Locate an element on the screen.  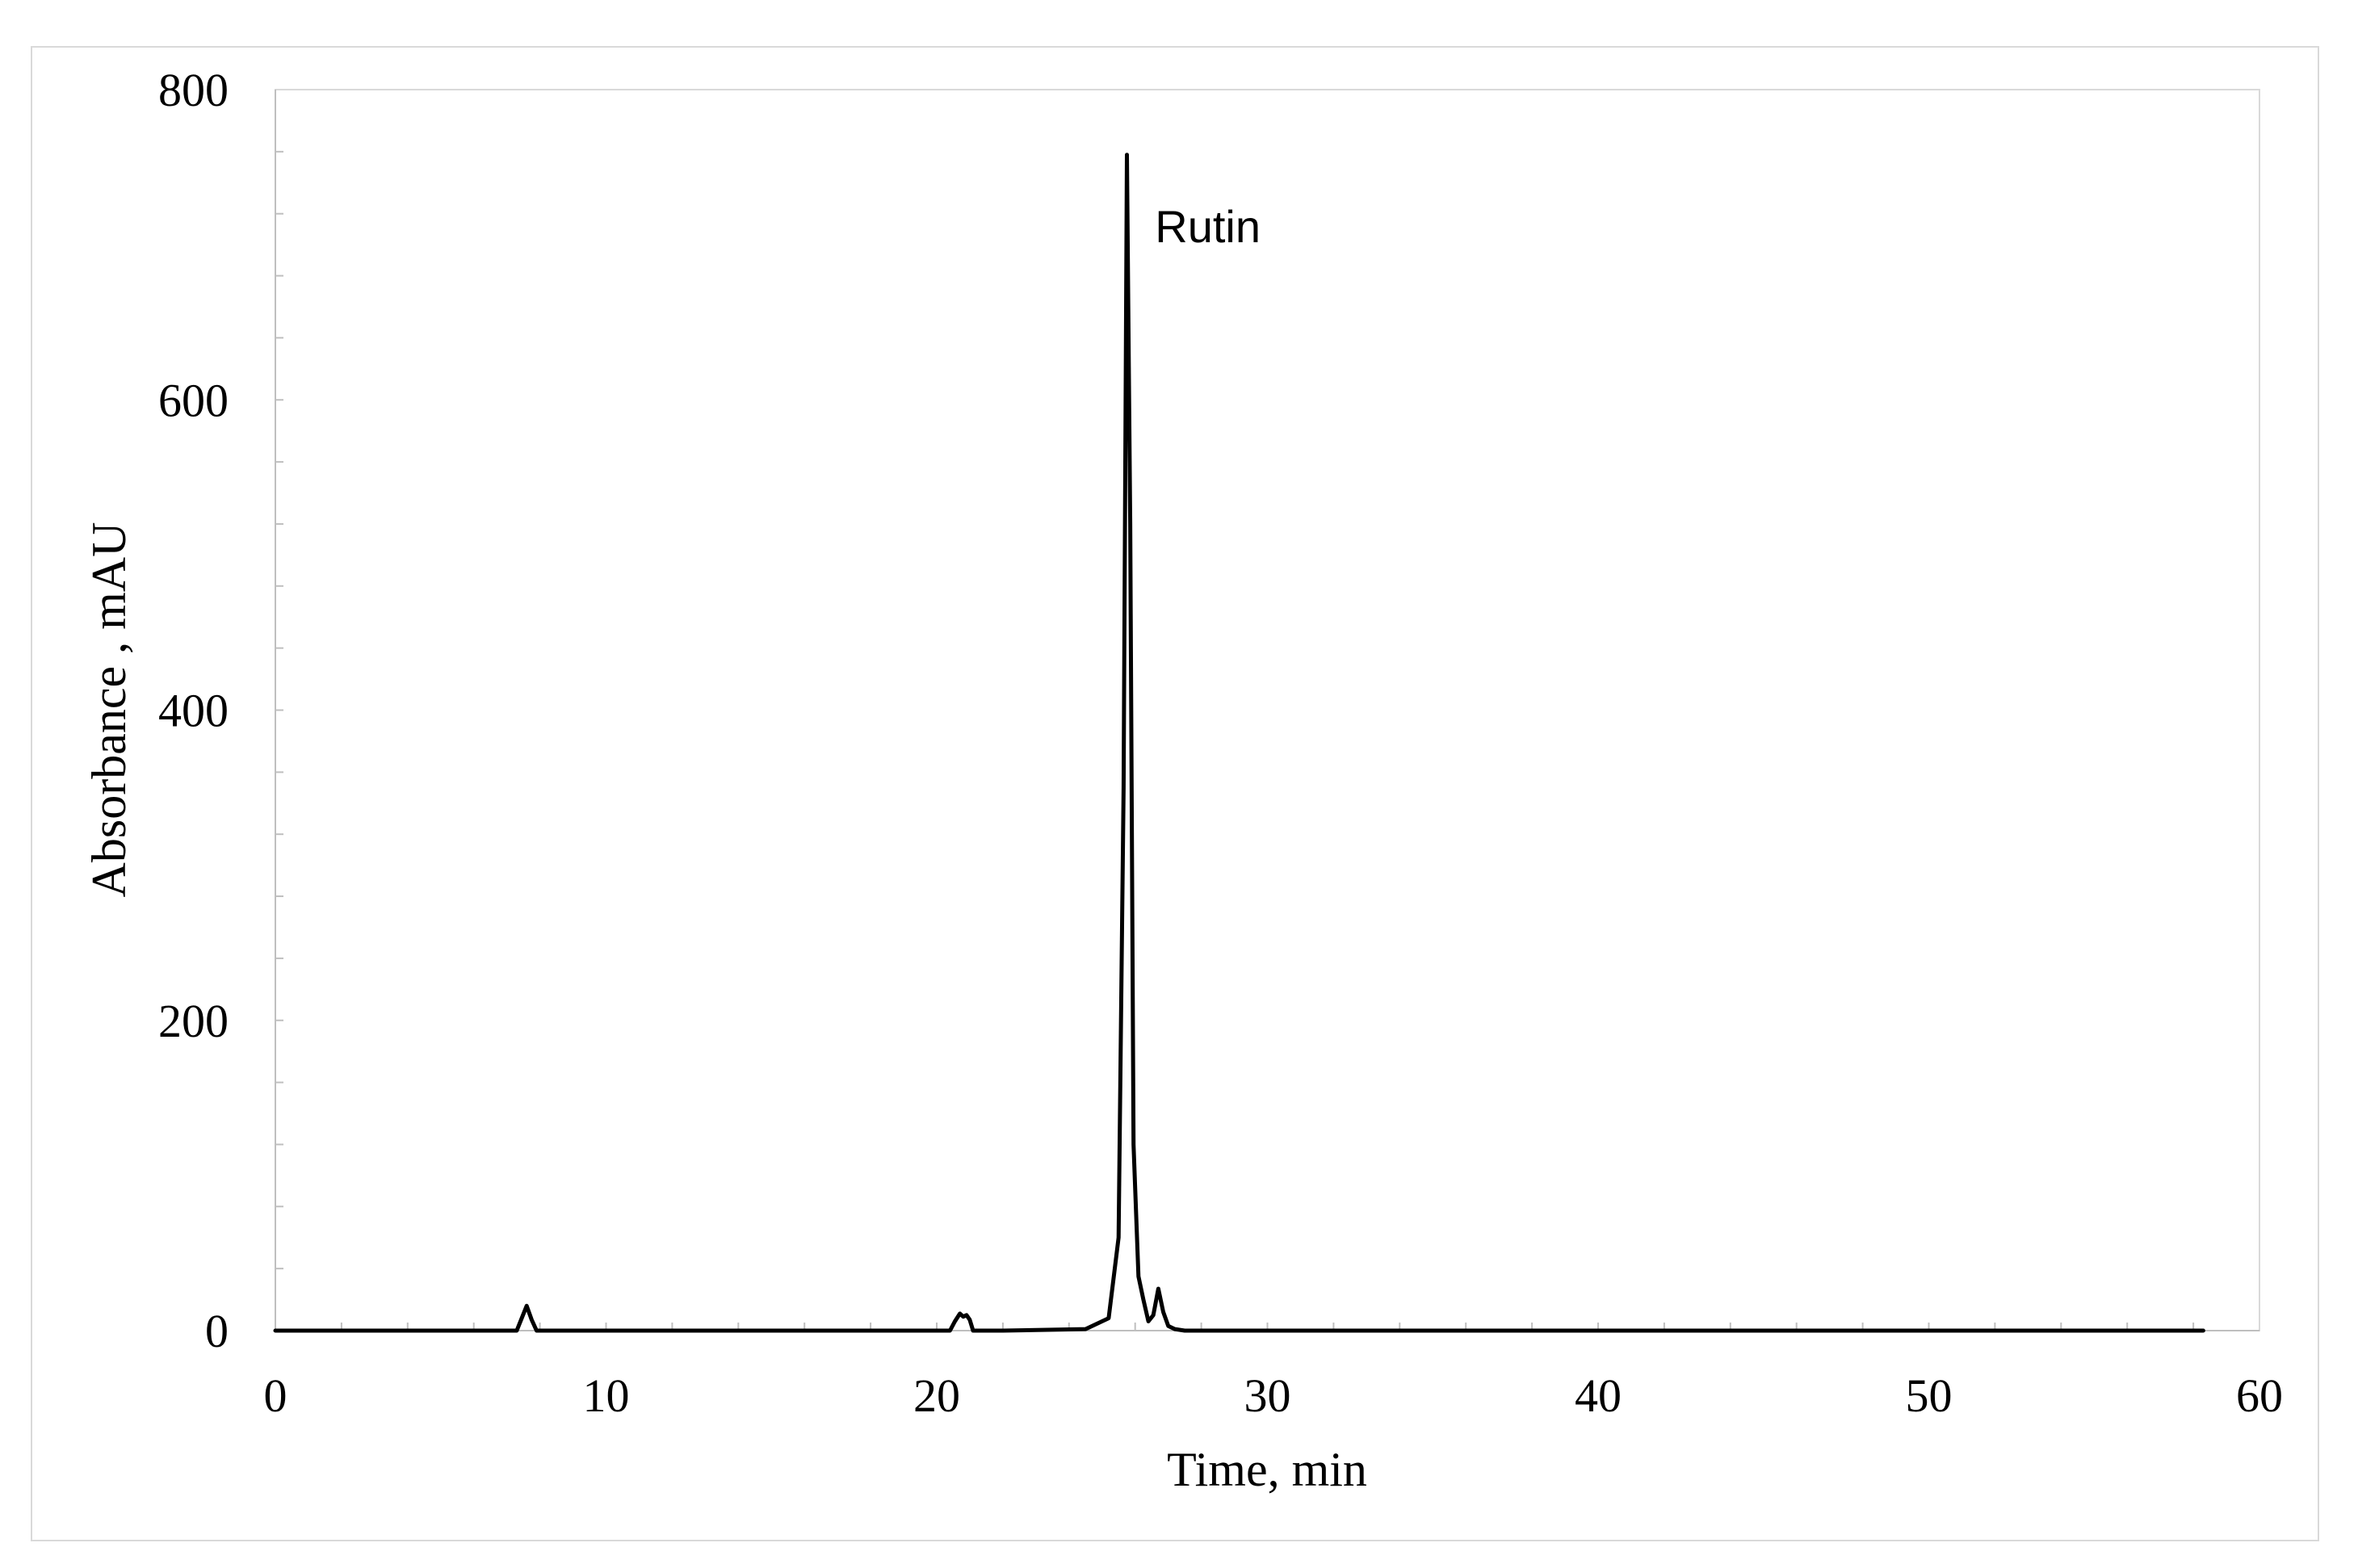
x-tick-label: 50 is located at coordinates (1929, 1395).